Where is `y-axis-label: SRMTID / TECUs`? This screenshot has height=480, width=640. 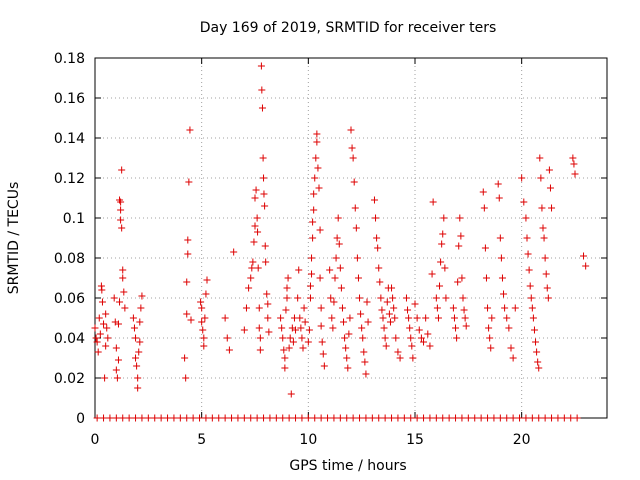
y-axis-label: SRMTID / TECUs is located at coordinates (14, 238).